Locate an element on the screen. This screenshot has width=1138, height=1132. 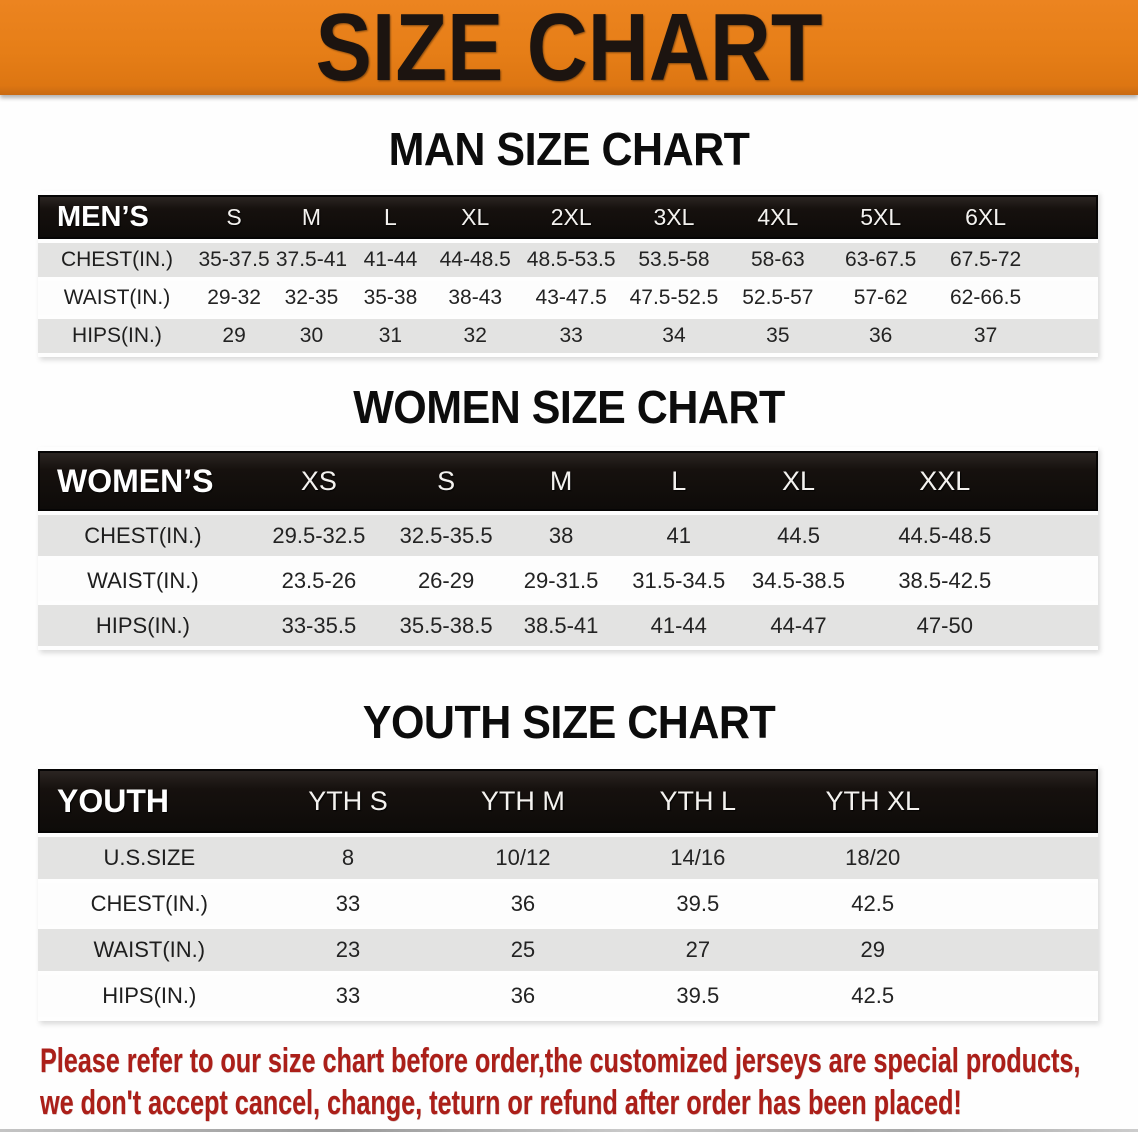
value-cell: 38.5-41 is located at coordinates (561, 625).